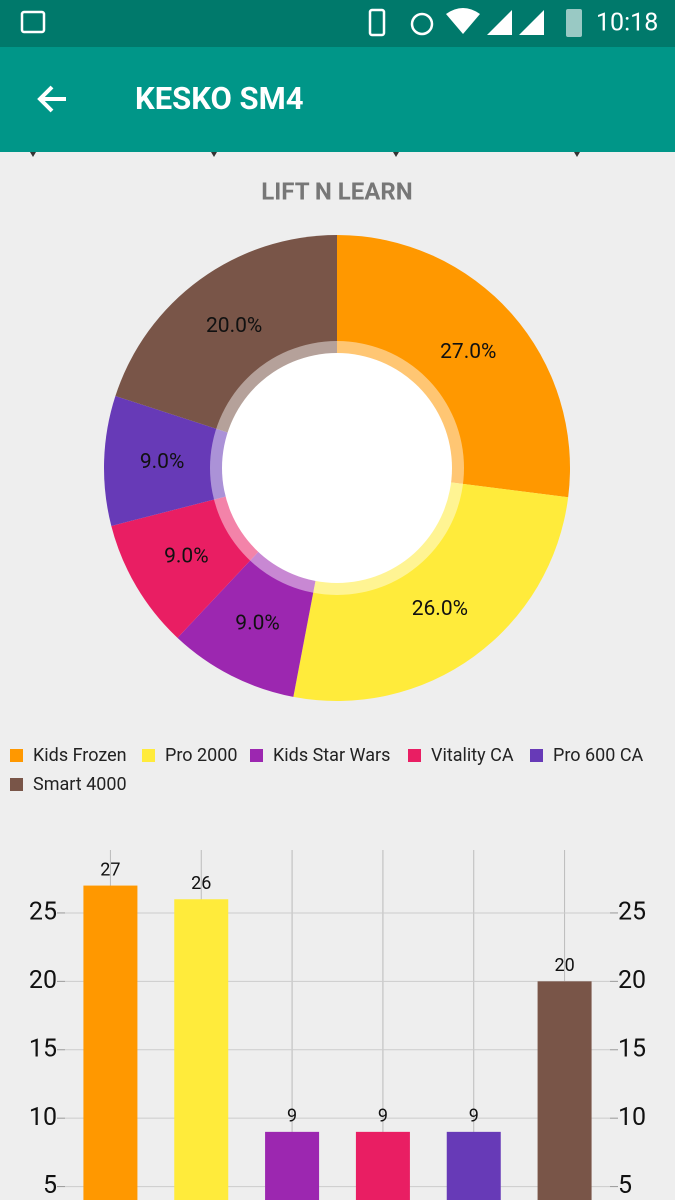  What do you see at coordinates (463, 21) in the screenshot?
I see `wifi-icon` at bounding box center [463, 21].